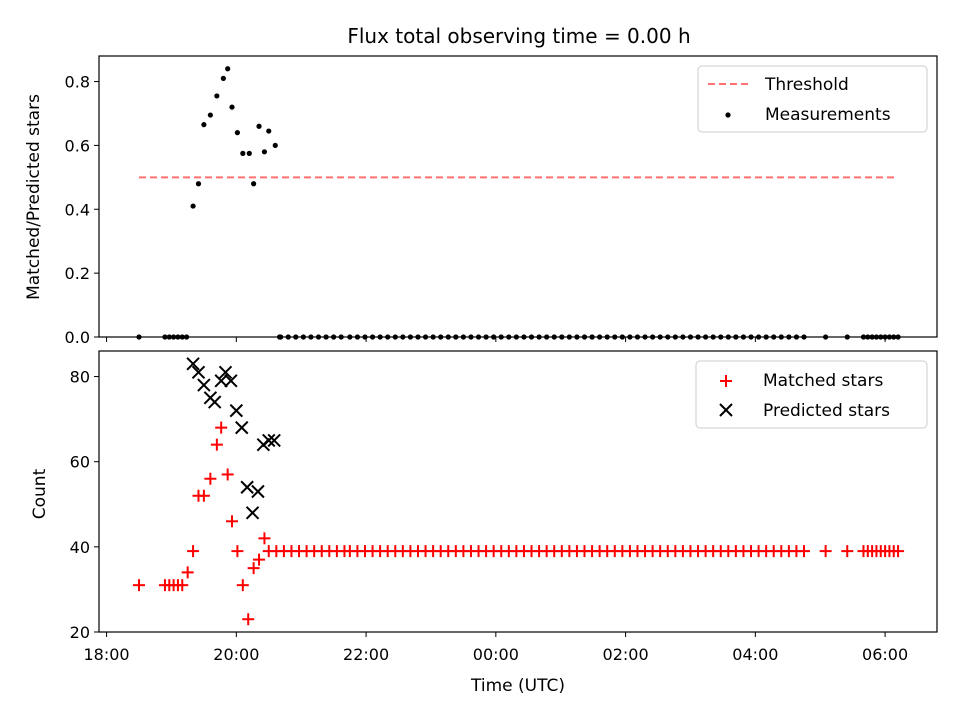 The image size is (960, 720). I want to click on top-y-tick-label: 0.4, so click(77, 209).